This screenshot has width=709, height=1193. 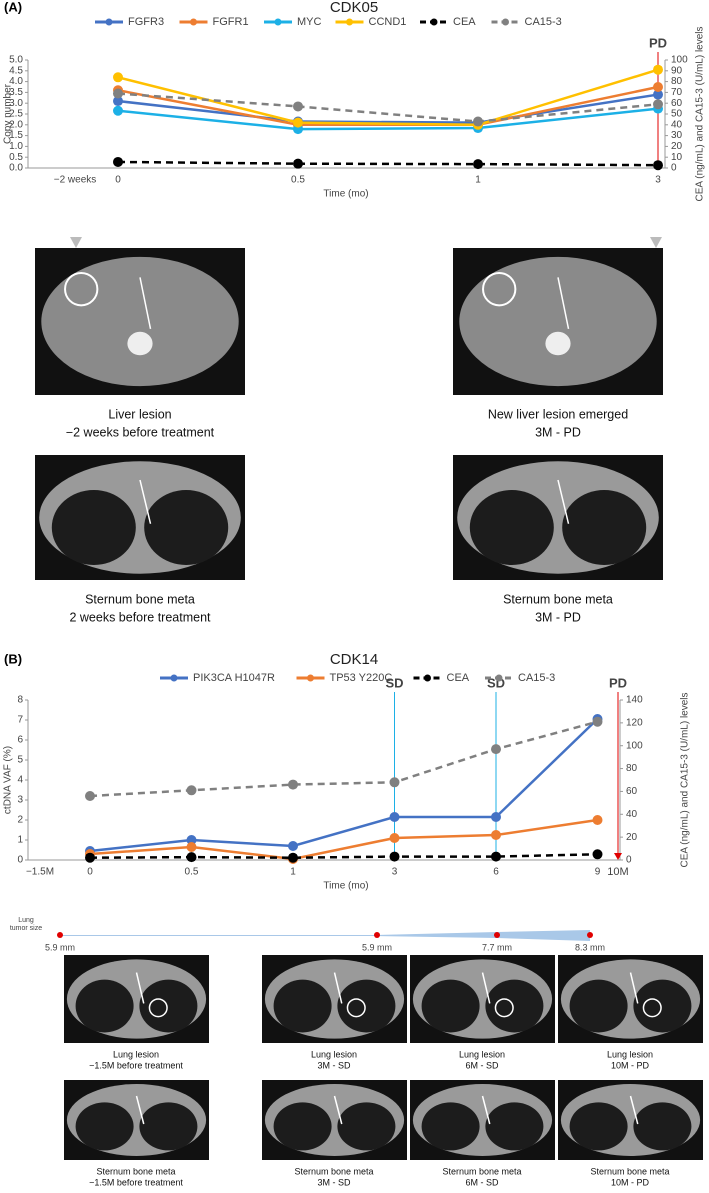 What do you see at coordinates (590, 947) in the screenshot?
I see `tumor-size-value: 8.3 mm` at bounding box center [590, 947].